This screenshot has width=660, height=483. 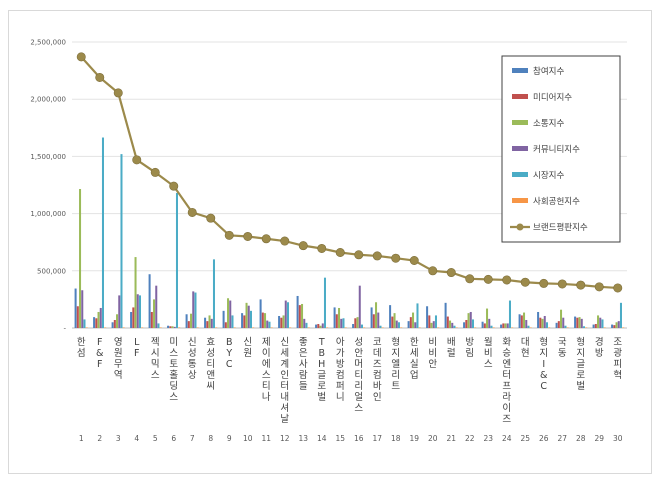 I want to click on legend-label: 브랜드평판지수, so click(x=560, y=227).